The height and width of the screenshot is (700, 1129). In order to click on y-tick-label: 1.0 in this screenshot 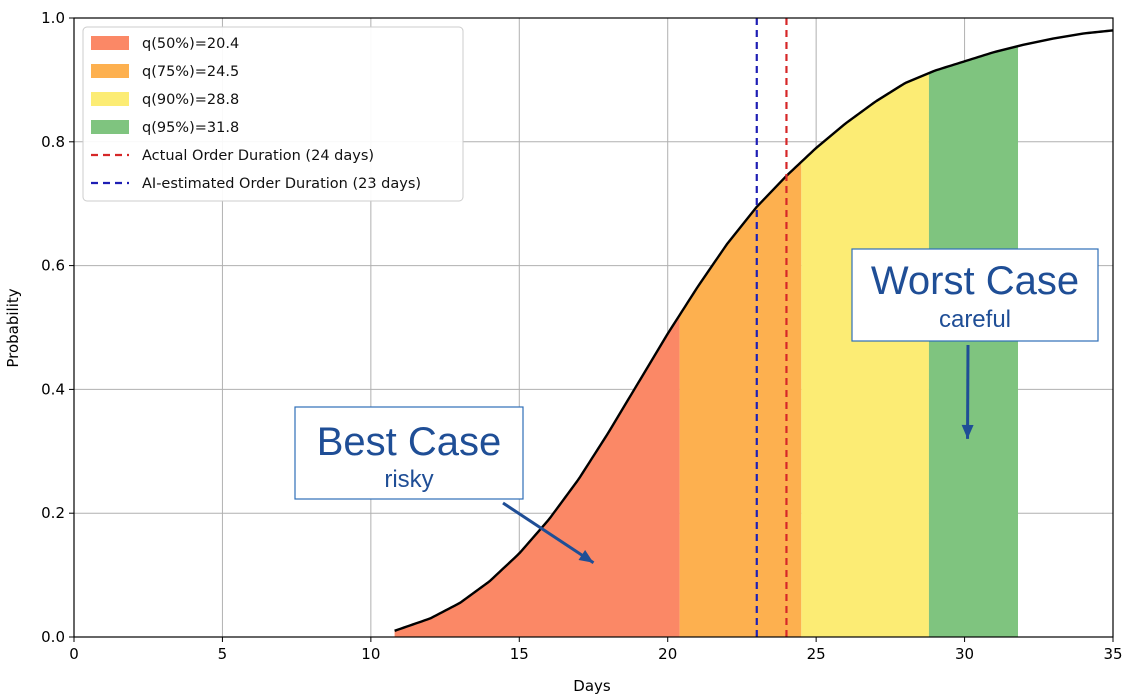, I will do `click(53, 18)`.